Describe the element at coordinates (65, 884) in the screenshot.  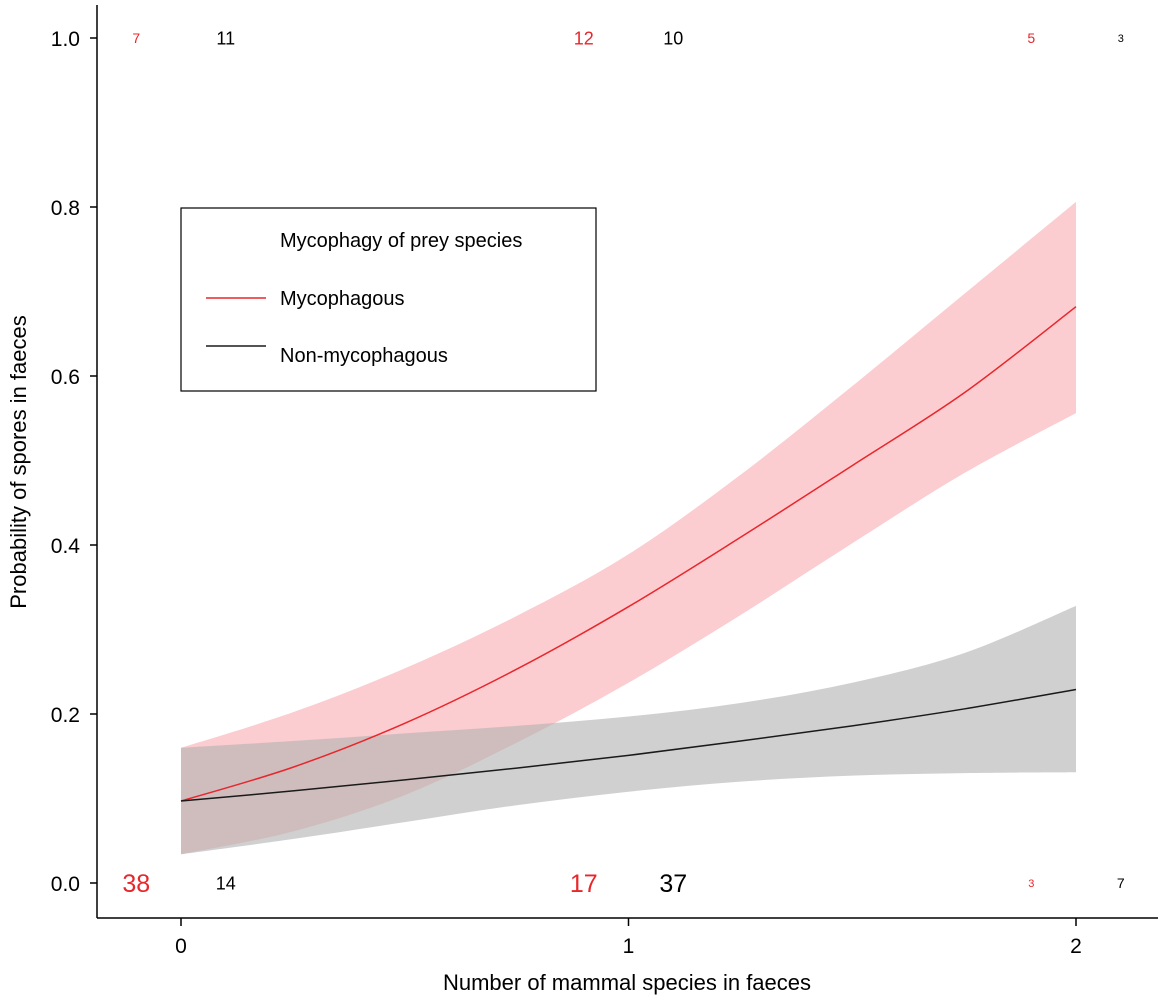
I see `y-tick-label: 0.0` at that location.